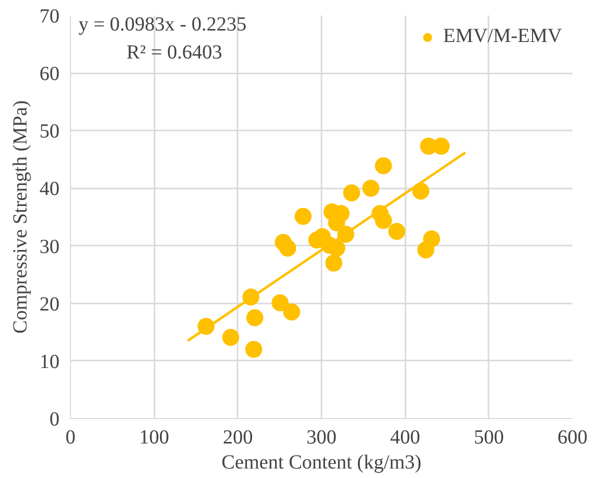 The width and height of the screenshot is (602, 478). What do you see at coordinates (502, 36) in the screenshot?
I see `legend-label: EMV/M-EMV` at bounding box center [502, 36].